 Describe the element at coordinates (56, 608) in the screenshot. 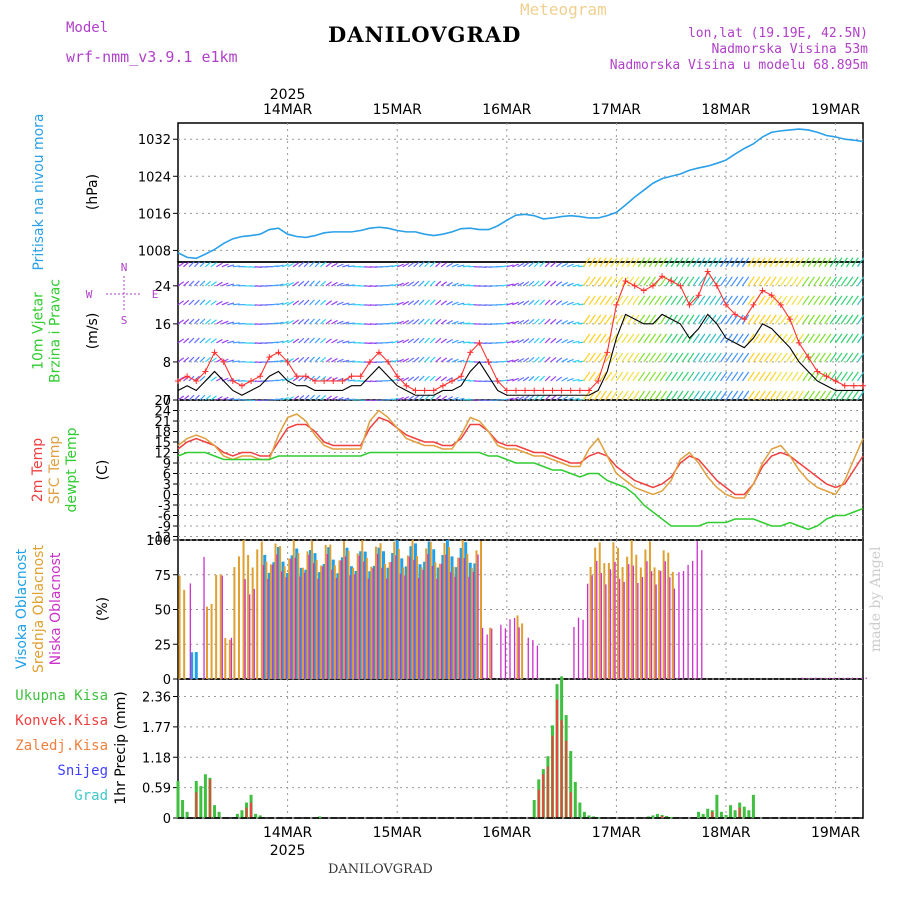

I see `cloud-side-label-line: Niska Oblacnost` at that location.